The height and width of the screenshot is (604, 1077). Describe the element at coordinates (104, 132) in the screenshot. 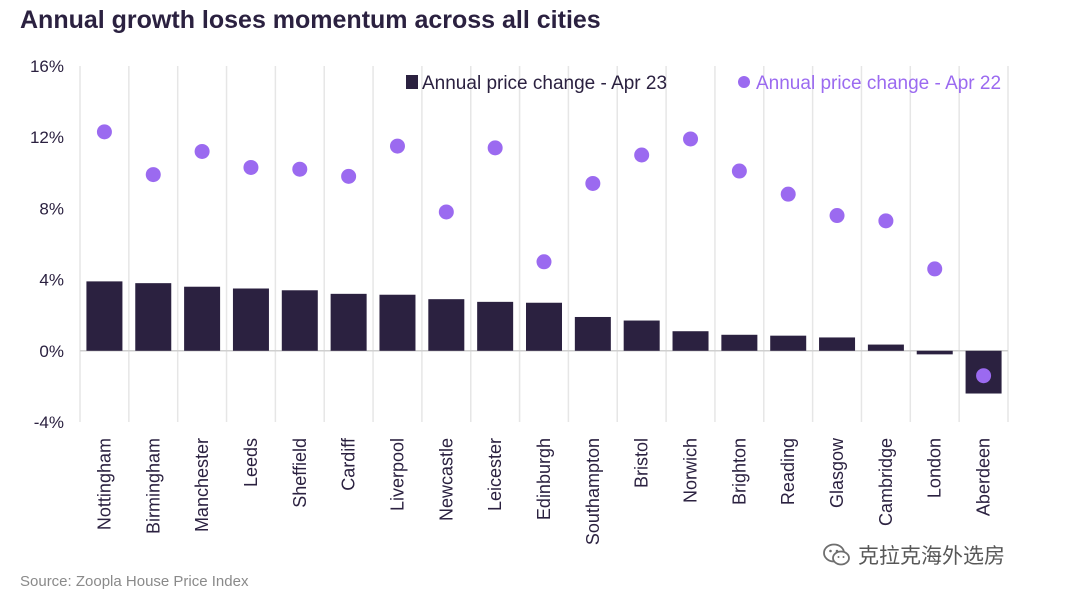

I see `dot-nottingham` at that location.